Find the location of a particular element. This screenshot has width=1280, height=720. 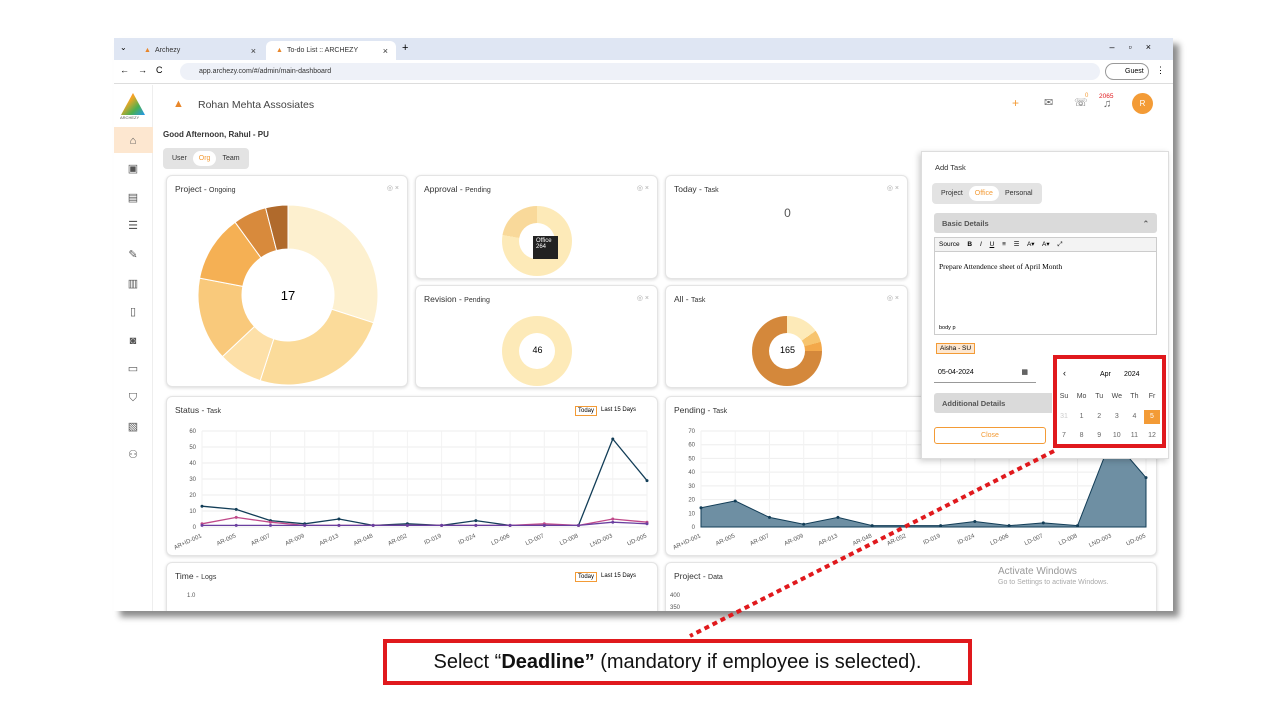

list-icon: ☰ is located at coordinates (133, 226).